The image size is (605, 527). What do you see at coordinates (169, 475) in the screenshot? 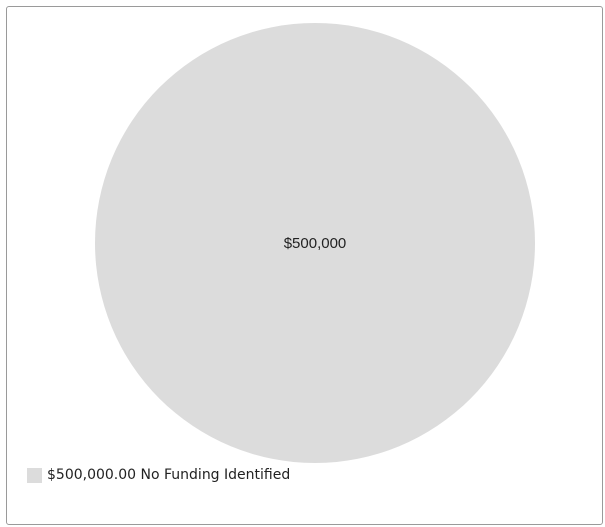
I see `legend-entry-label: $500,000.00 No Funding Identified` at bounding box center [169, 475].